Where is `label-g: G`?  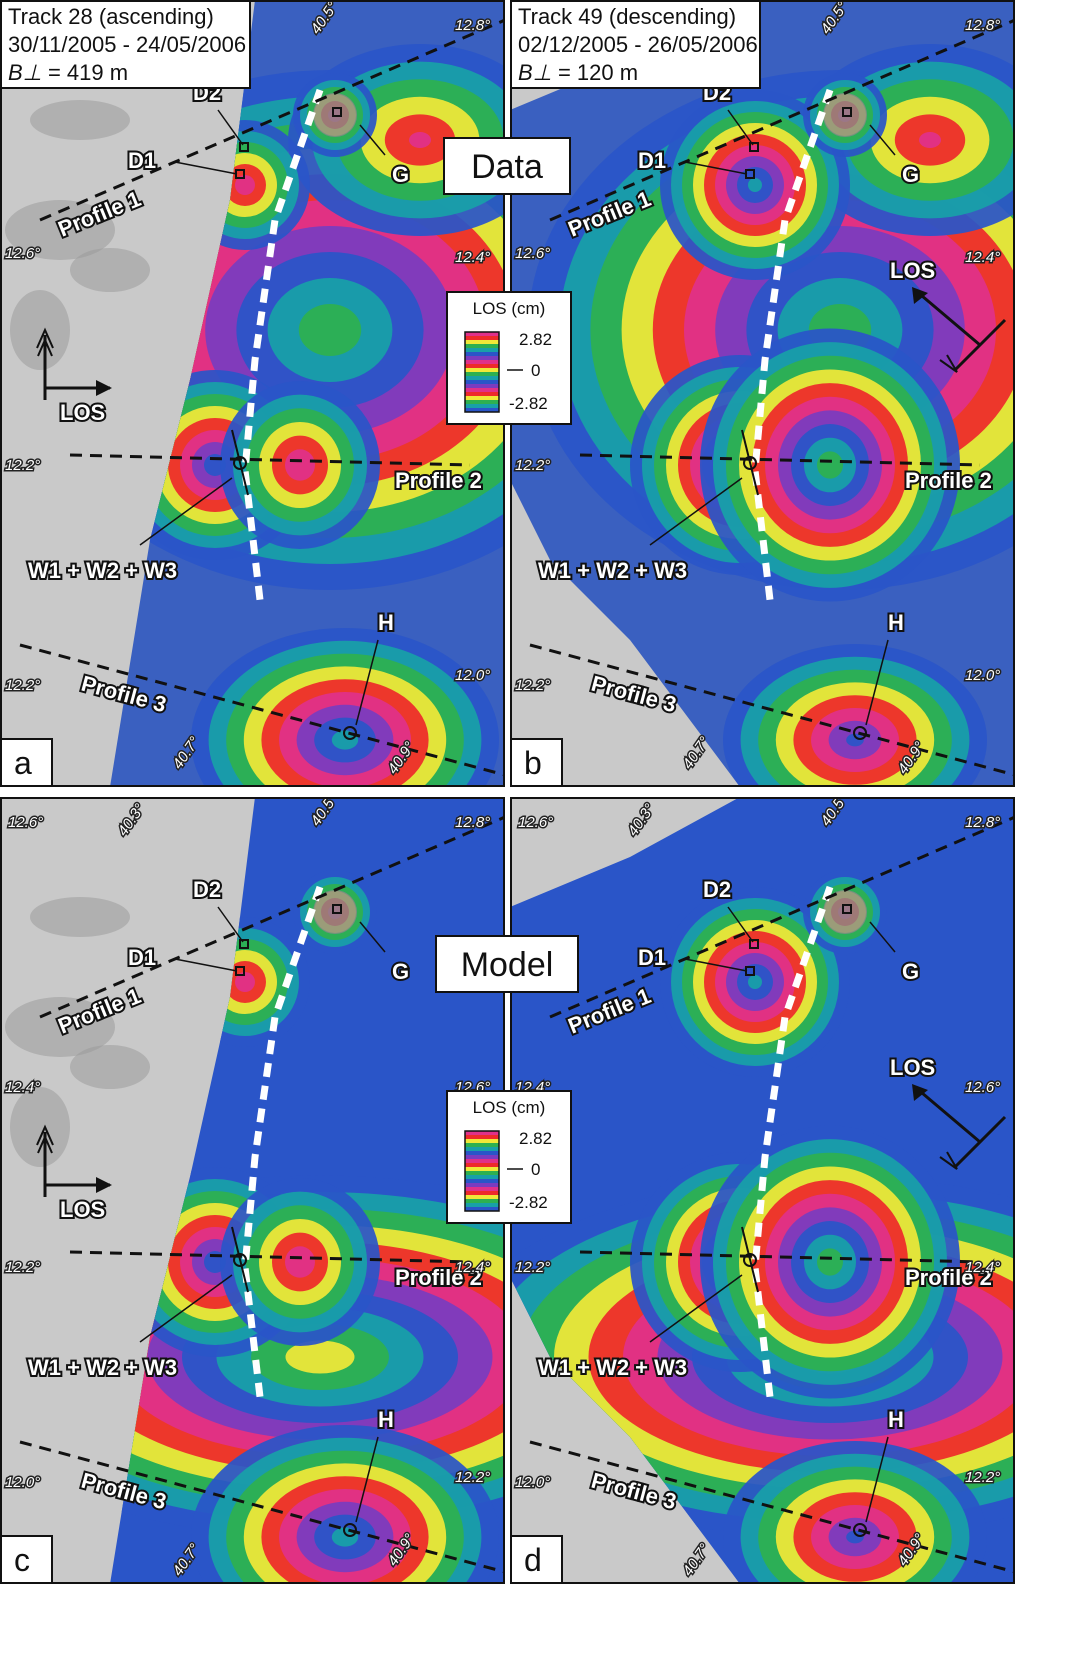 label-g: G is located at coordinates (910, 971).